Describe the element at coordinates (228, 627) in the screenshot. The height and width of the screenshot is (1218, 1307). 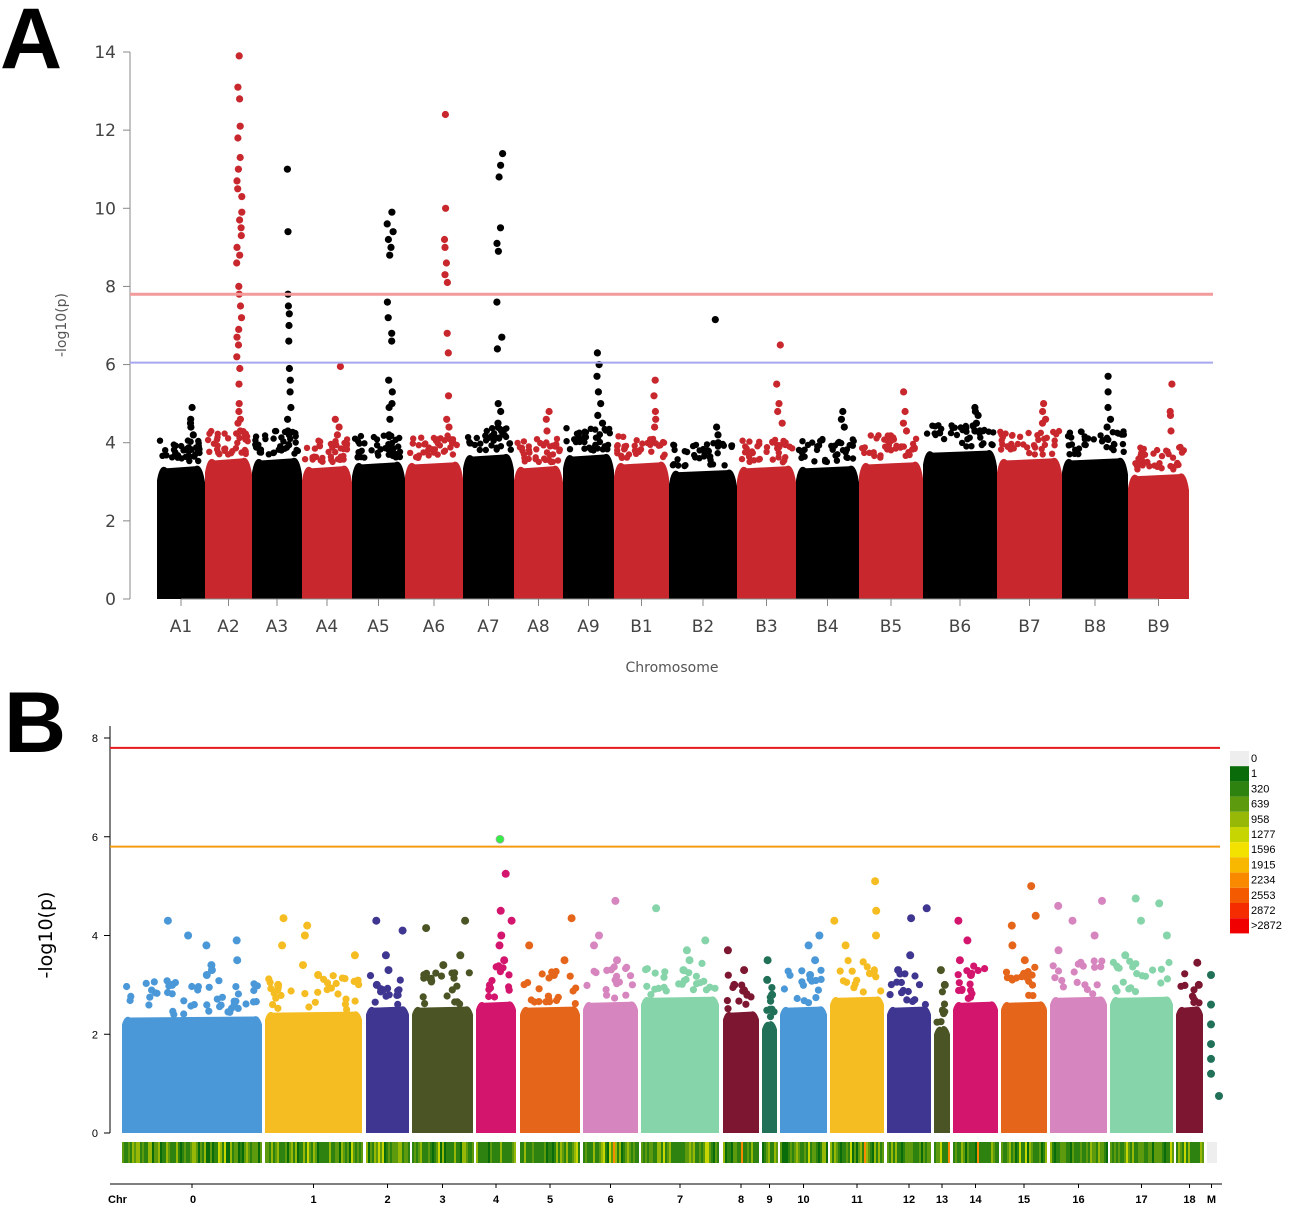
I see `x-tick-label-A2: A2` at that location.